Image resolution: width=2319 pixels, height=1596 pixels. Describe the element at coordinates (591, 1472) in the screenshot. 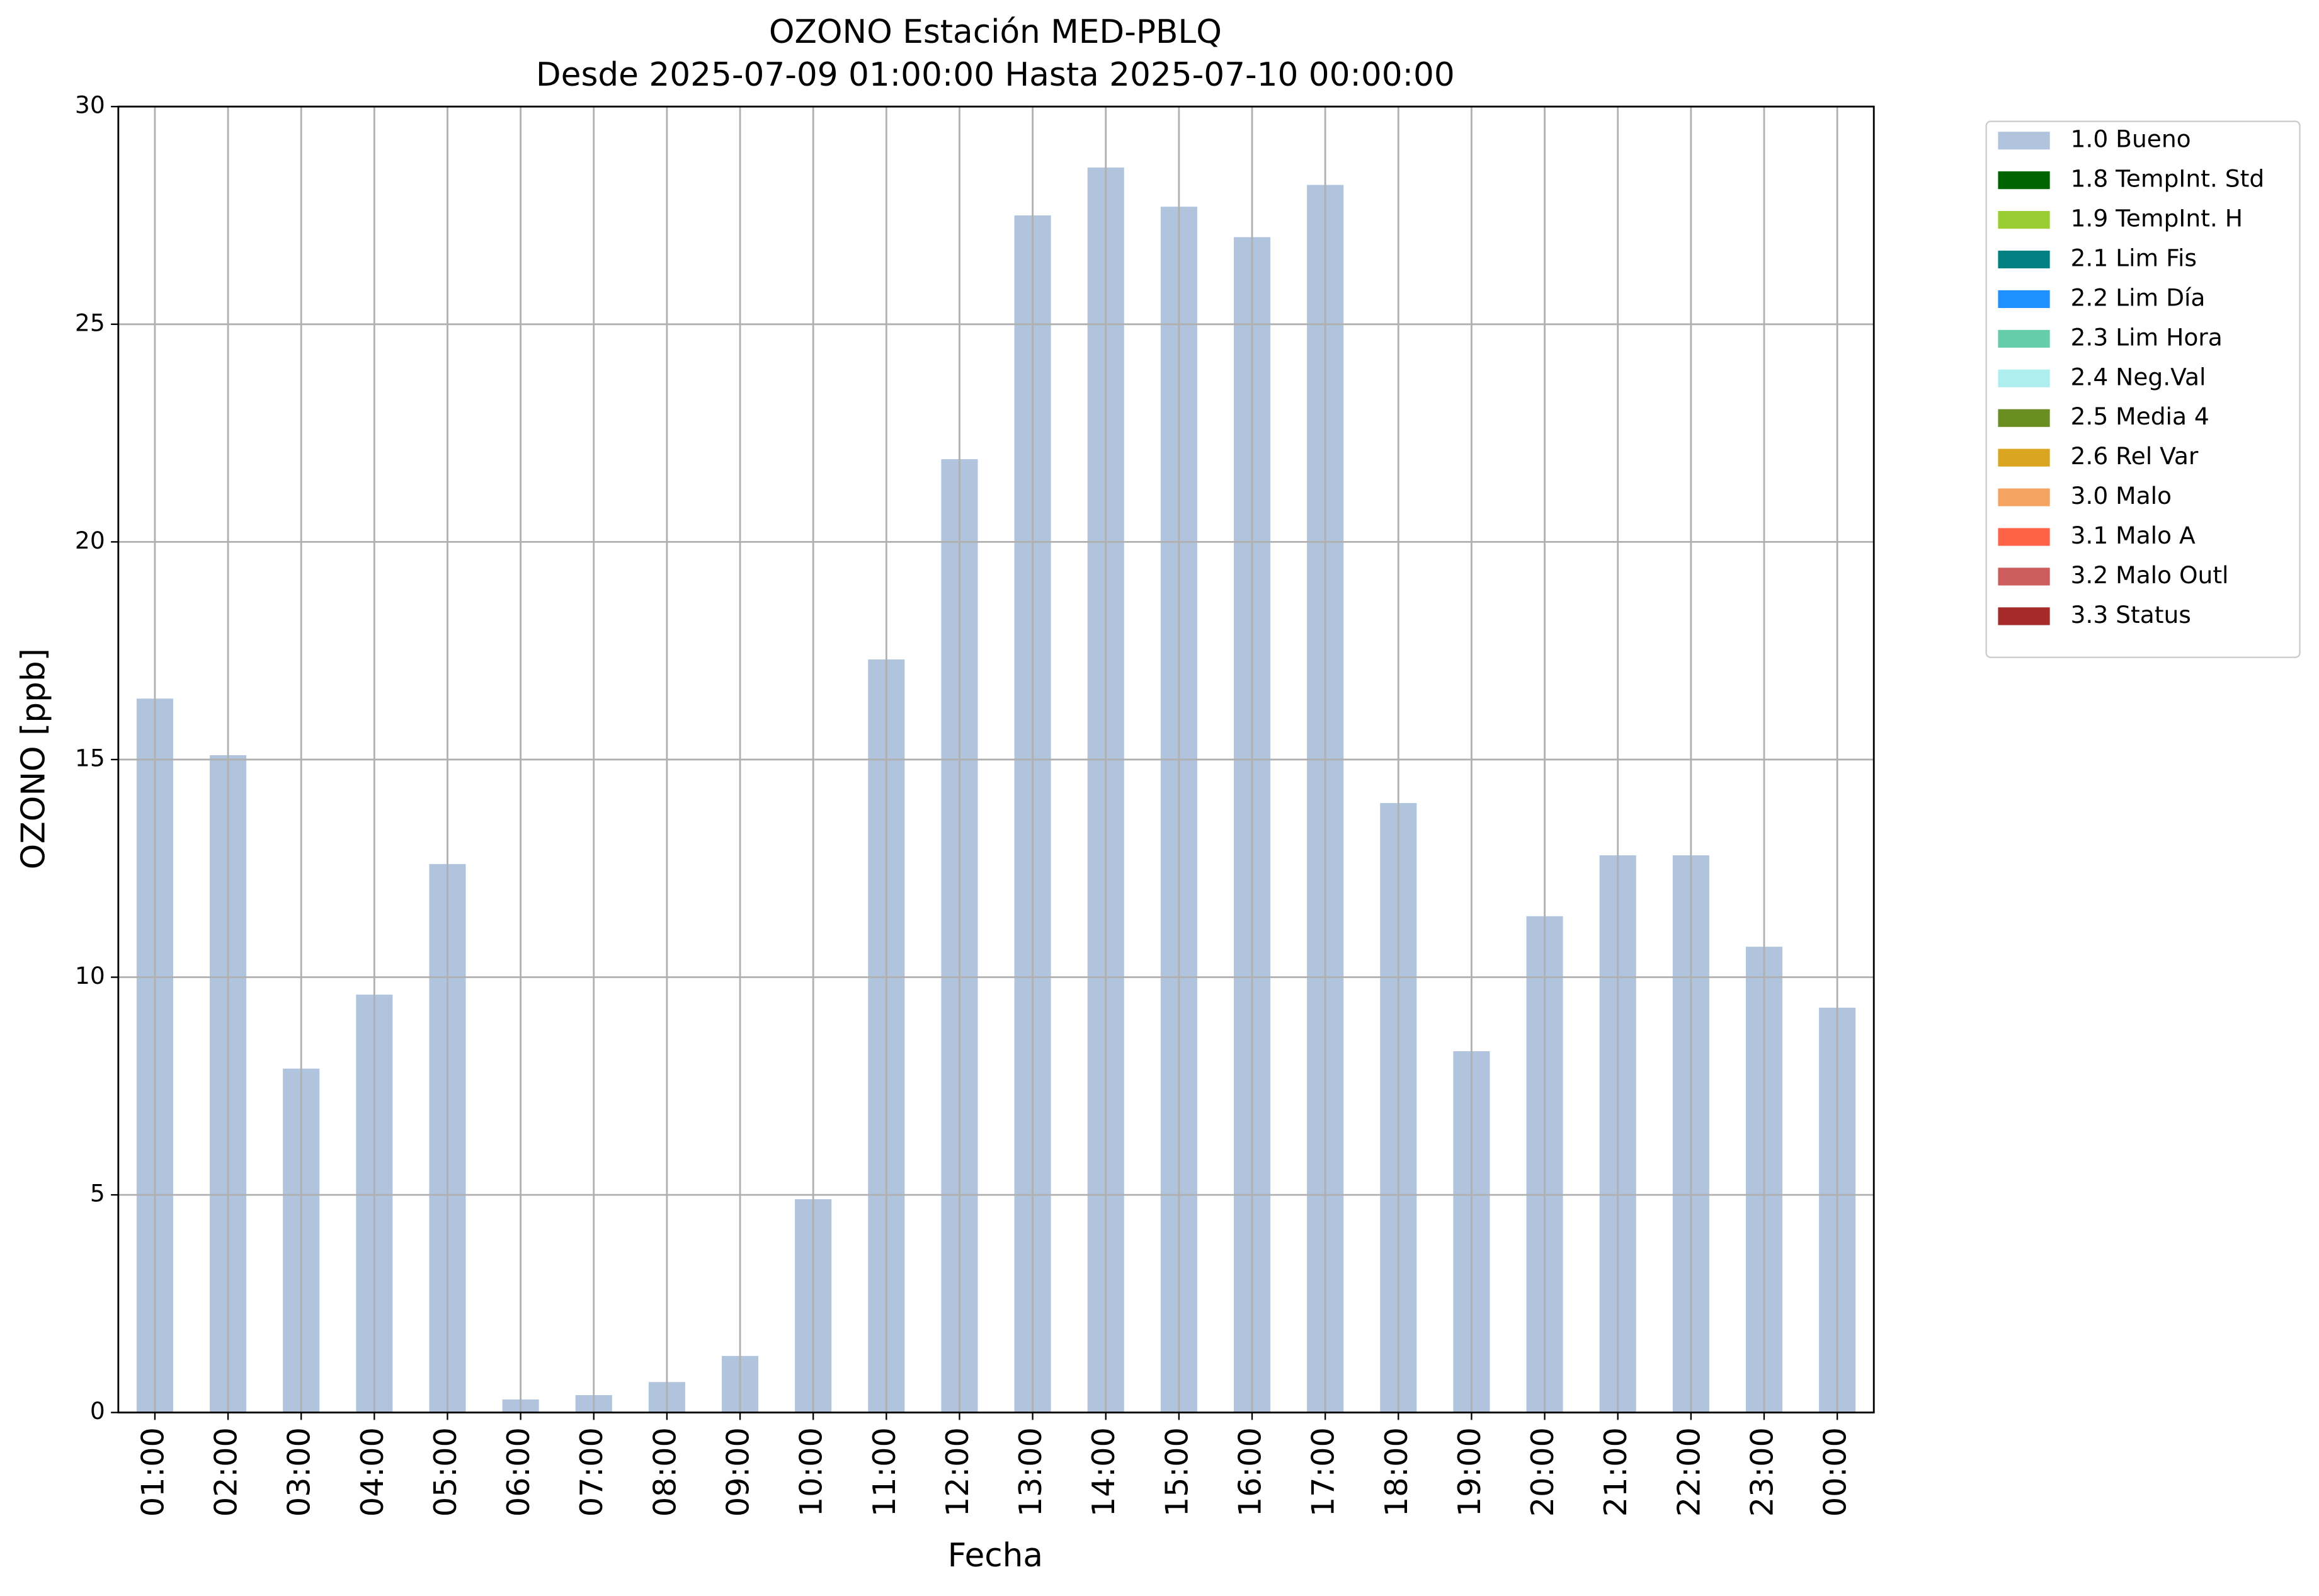

I see `x-tick-label: 07:00` at that location.